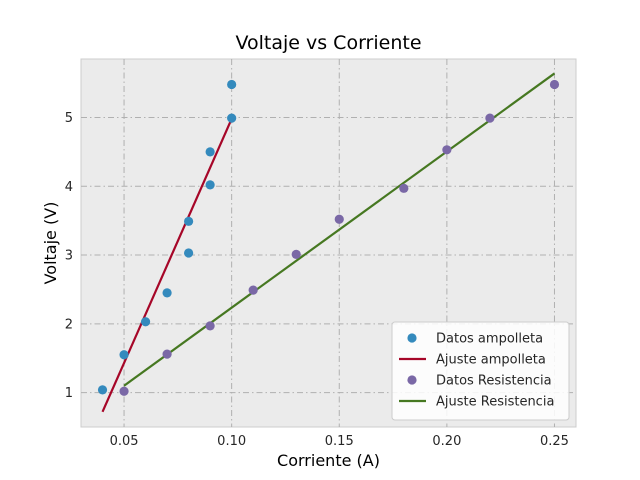 Image resolution: width=640 pixels, height=480 pixels. Describe the element at coordinates (554, 441) in the screenshot. I see `x-tick-label: 0.25` at that location.